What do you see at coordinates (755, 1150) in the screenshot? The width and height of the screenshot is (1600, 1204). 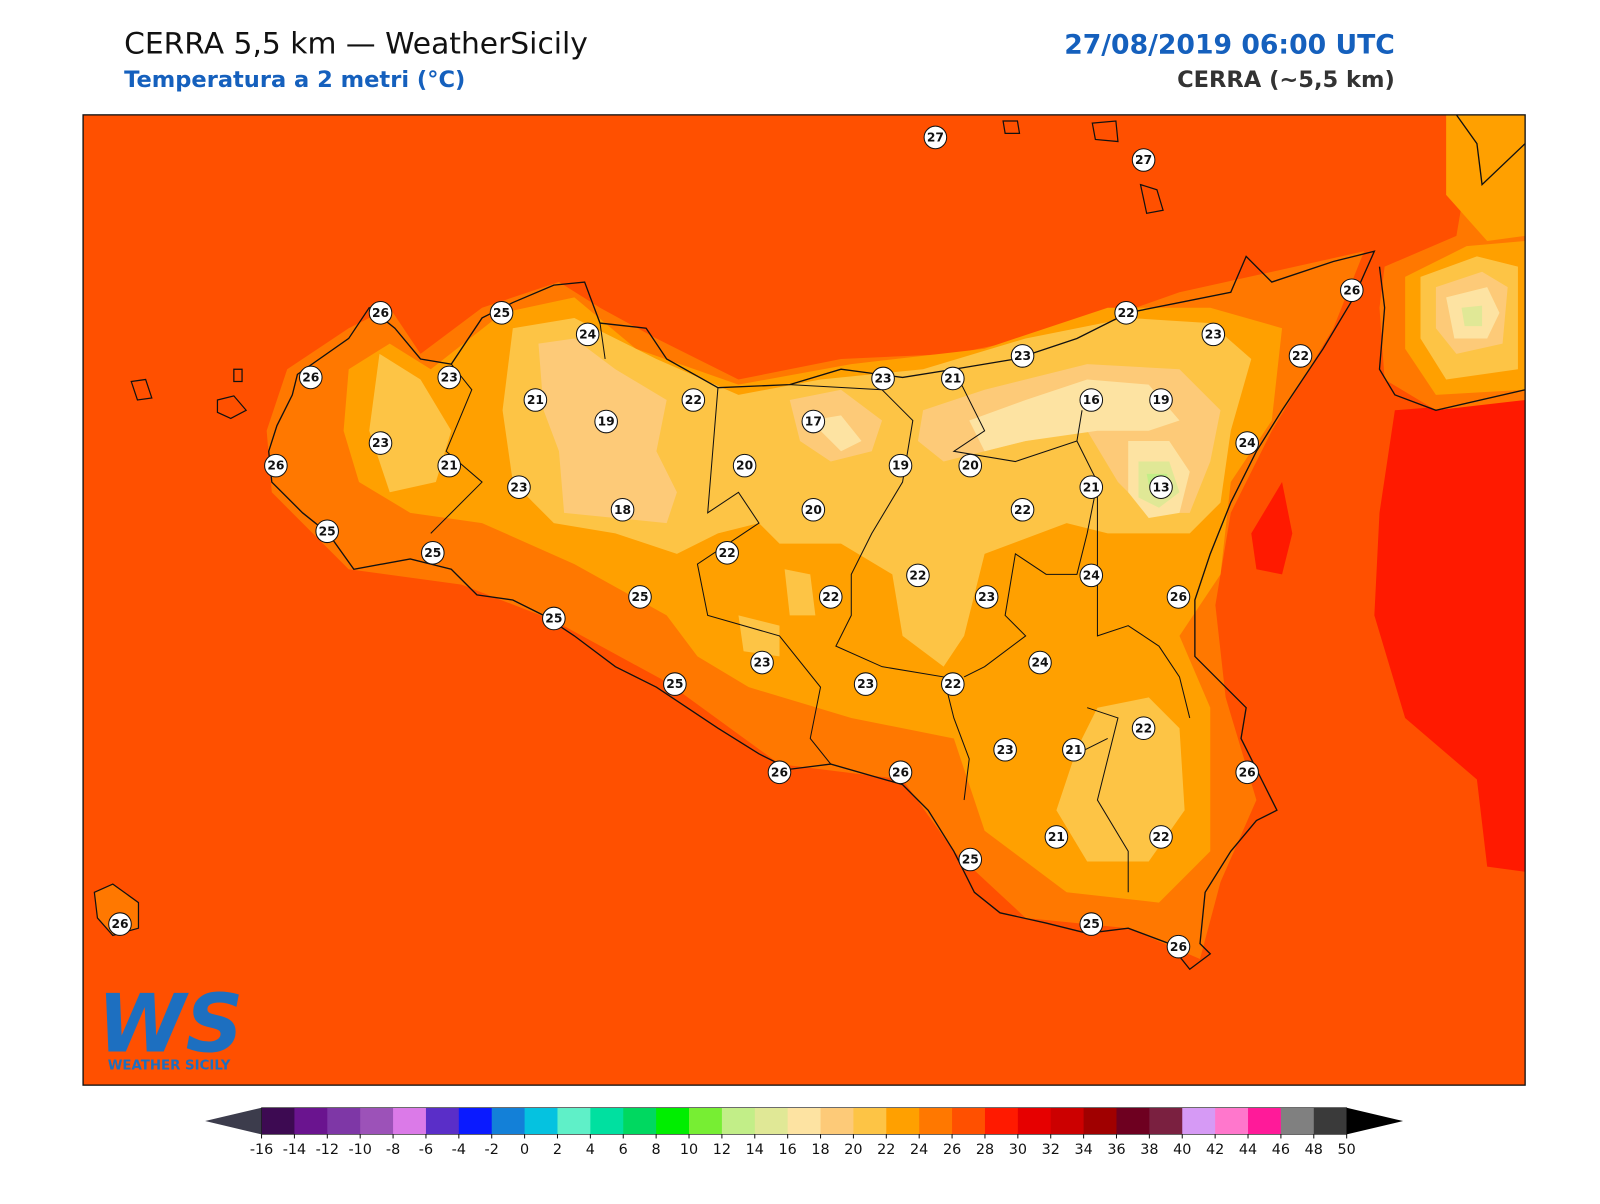 I see `colorbar-tick-label: 14` at bounding box center [755, 1150].